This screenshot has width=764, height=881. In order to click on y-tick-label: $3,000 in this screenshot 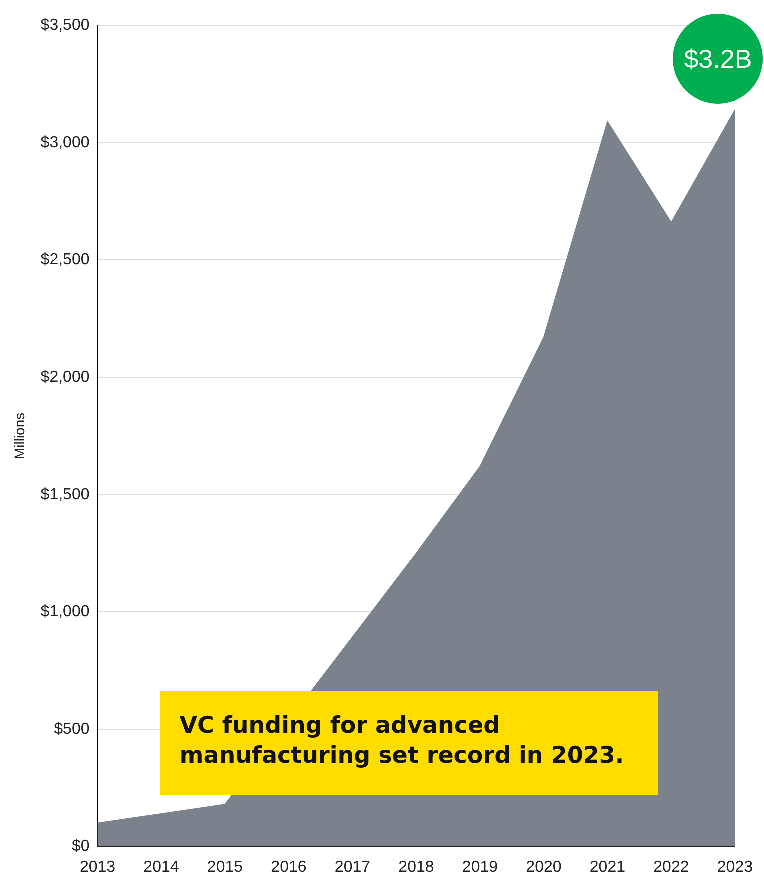, I will do `click(65, 143)`.